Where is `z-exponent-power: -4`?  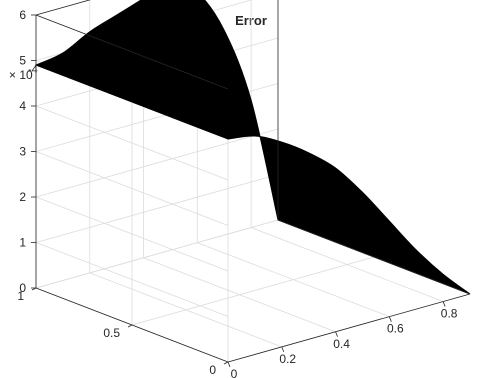
z-exponent-power: -4 is located at coordinates (33, 70).